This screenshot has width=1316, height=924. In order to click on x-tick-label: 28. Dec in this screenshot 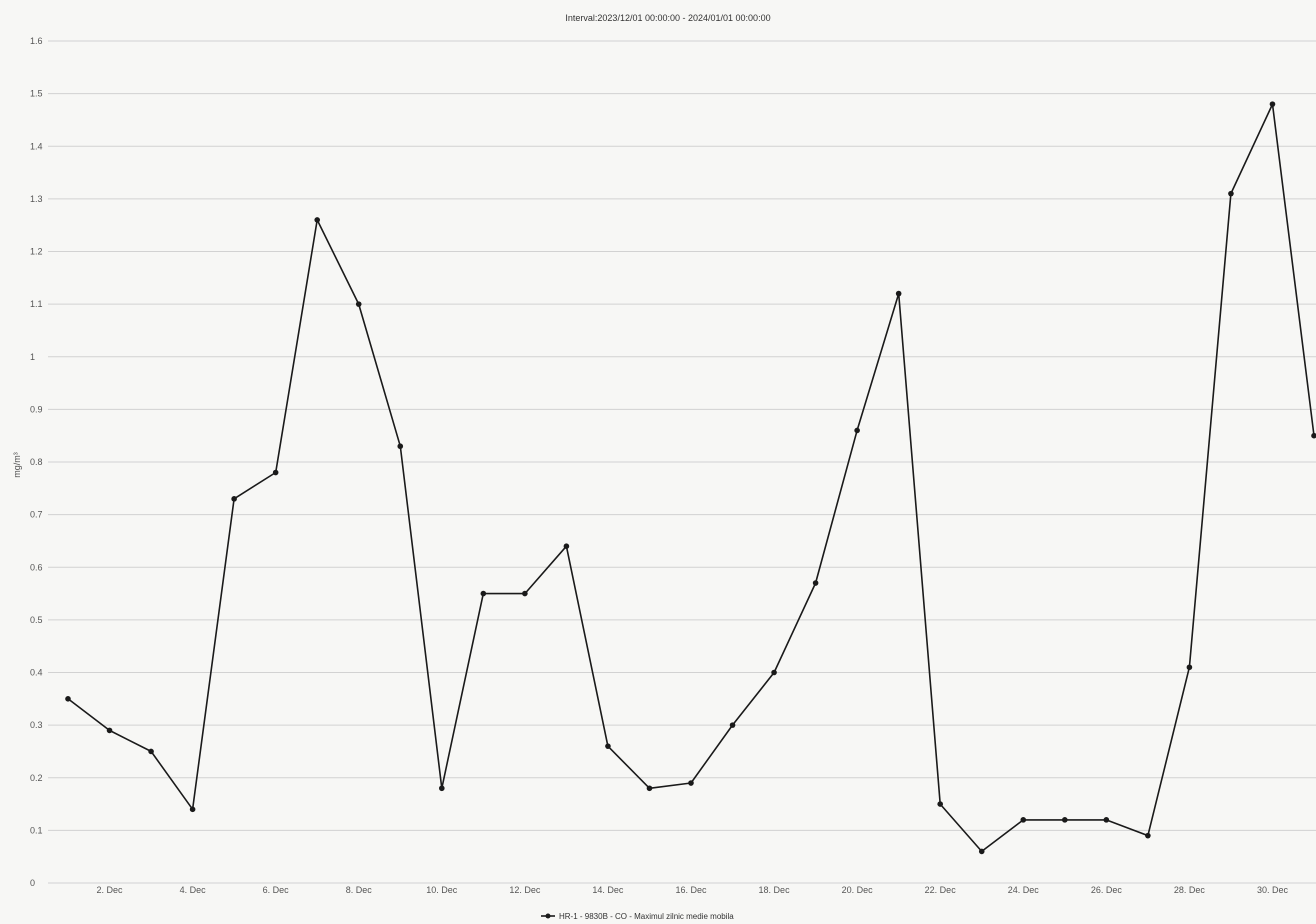, I will do `click(1190, 890)`.